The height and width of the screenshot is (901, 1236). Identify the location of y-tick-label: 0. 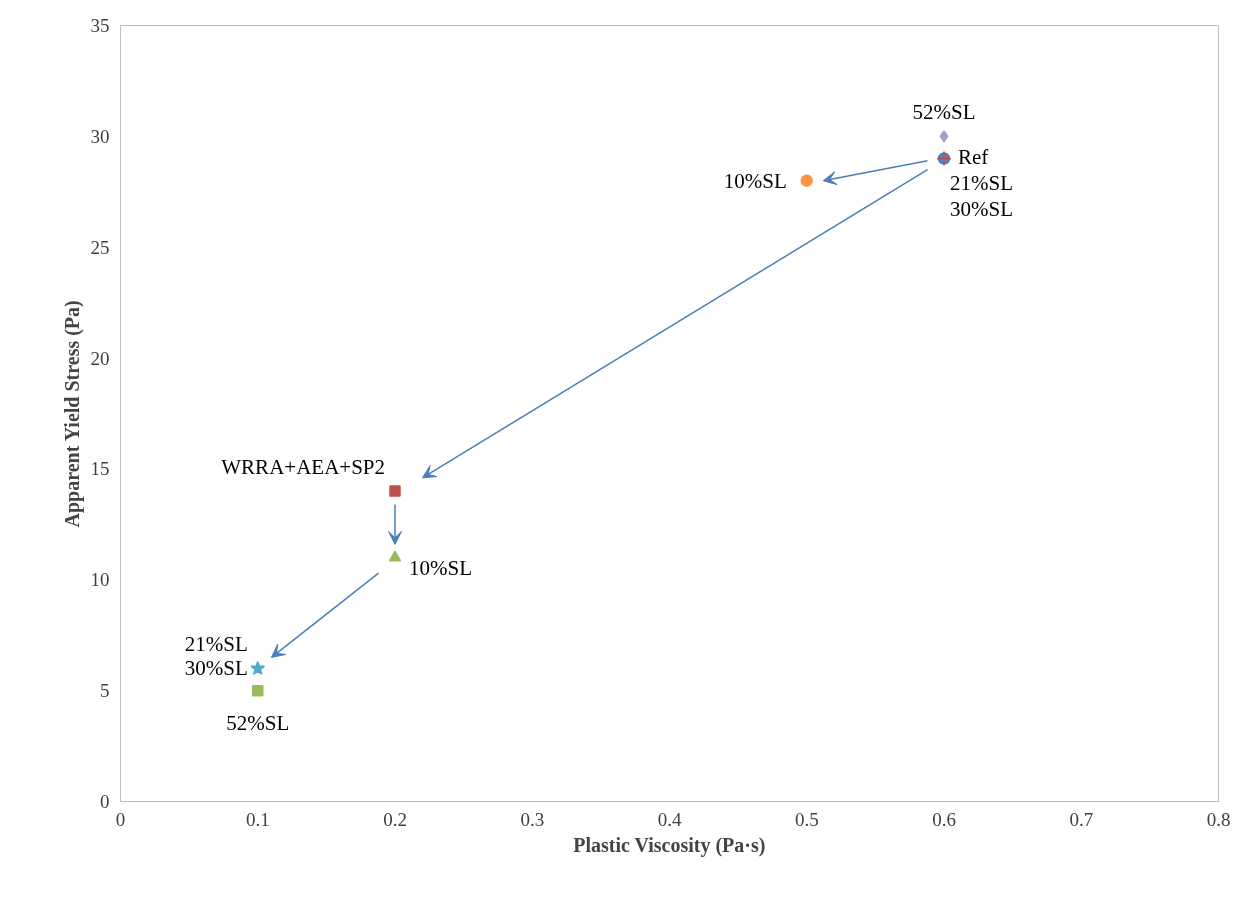
(105, 801).